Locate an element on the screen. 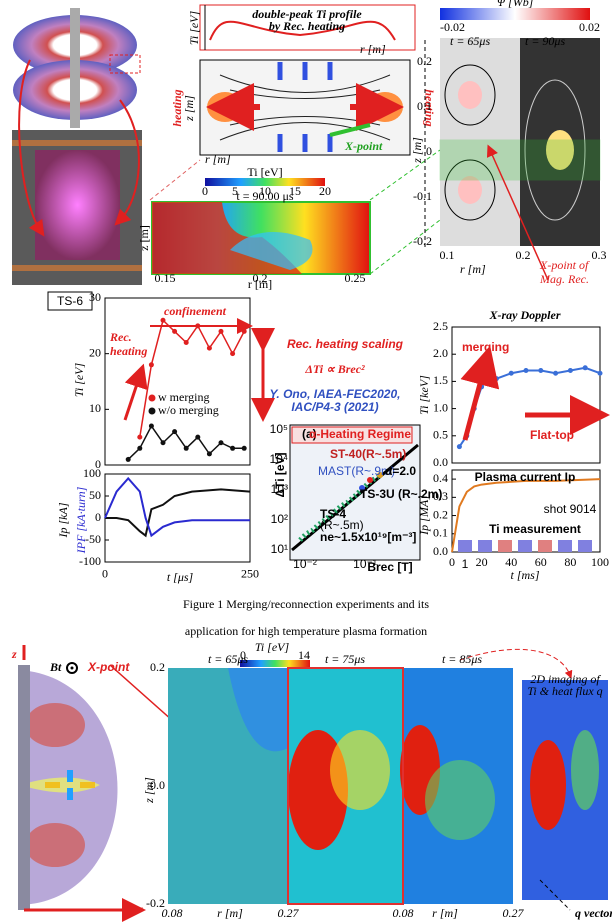 The height and width of the screenshot is (922, 612). label: 0.02 is located at coordinates (589, 27).